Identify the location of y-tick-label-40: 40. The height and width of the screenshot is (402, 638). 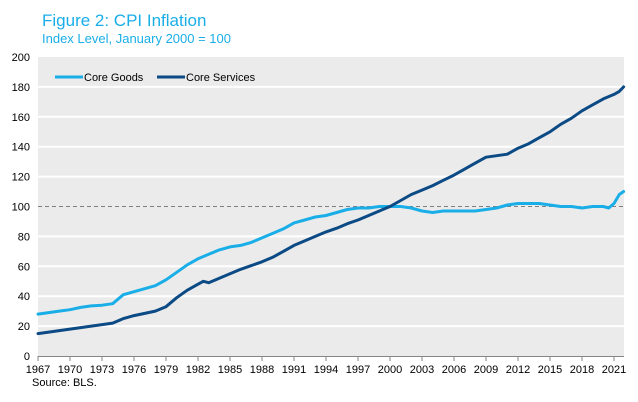
(24, 297).